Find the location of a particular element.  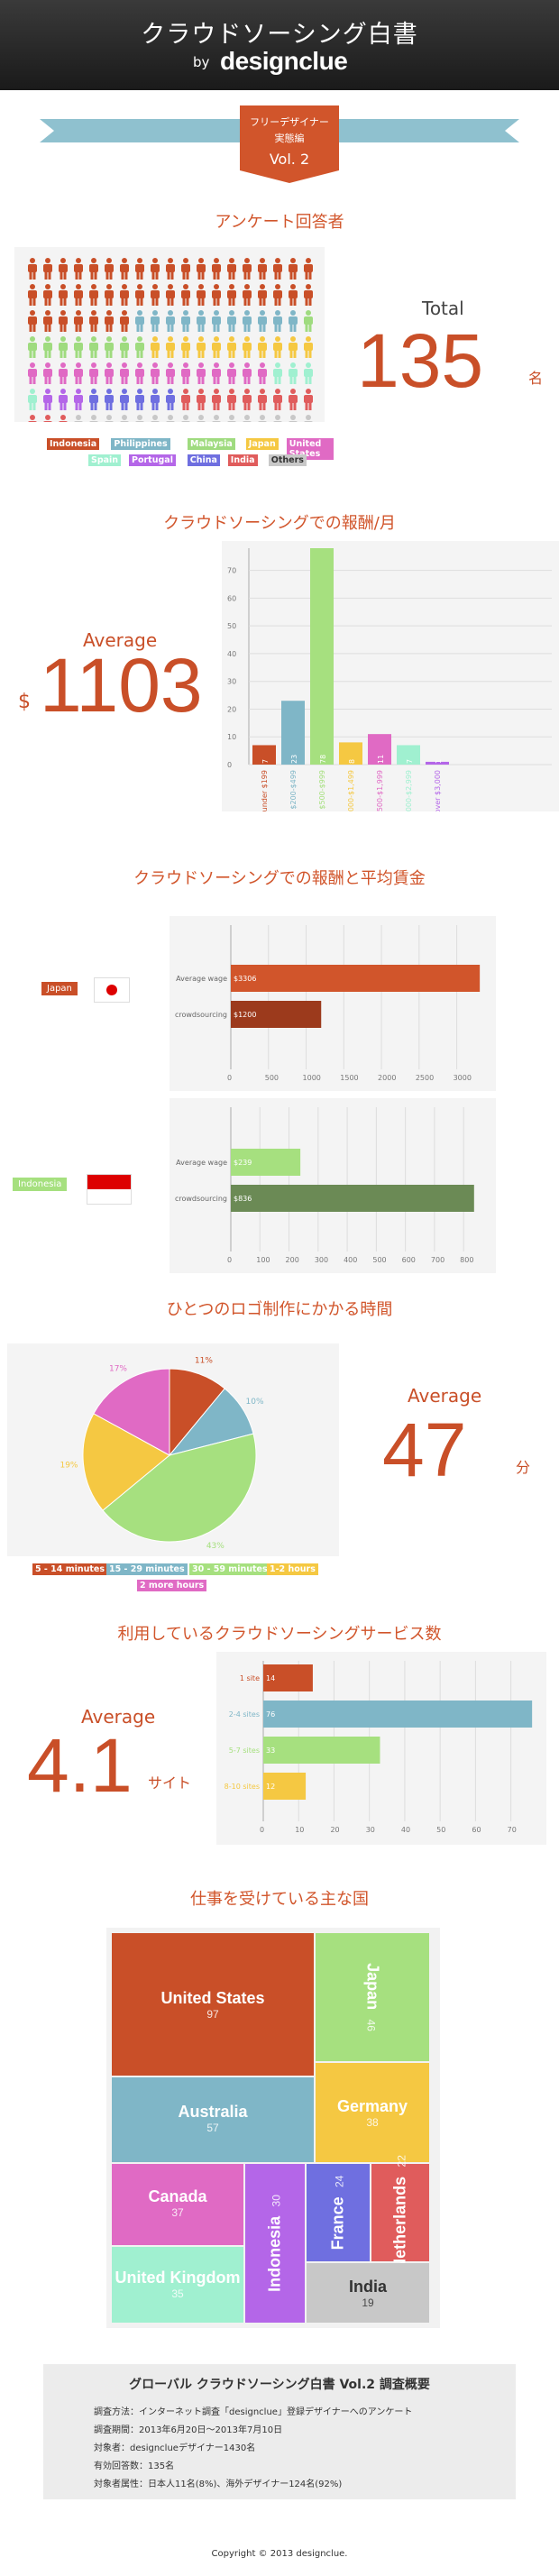

copyright: Copyright © 2013 designclue. is located at coordinates (279, 2554).